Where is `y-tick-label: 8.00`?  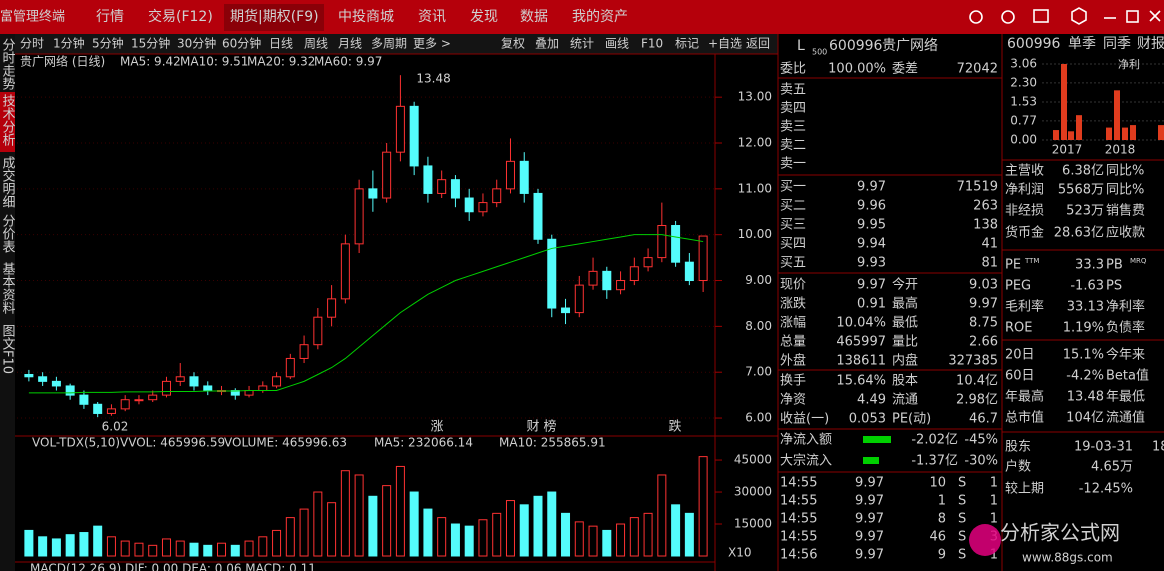
y-tick-label: 8.00 is located at coordinates (758, 326).